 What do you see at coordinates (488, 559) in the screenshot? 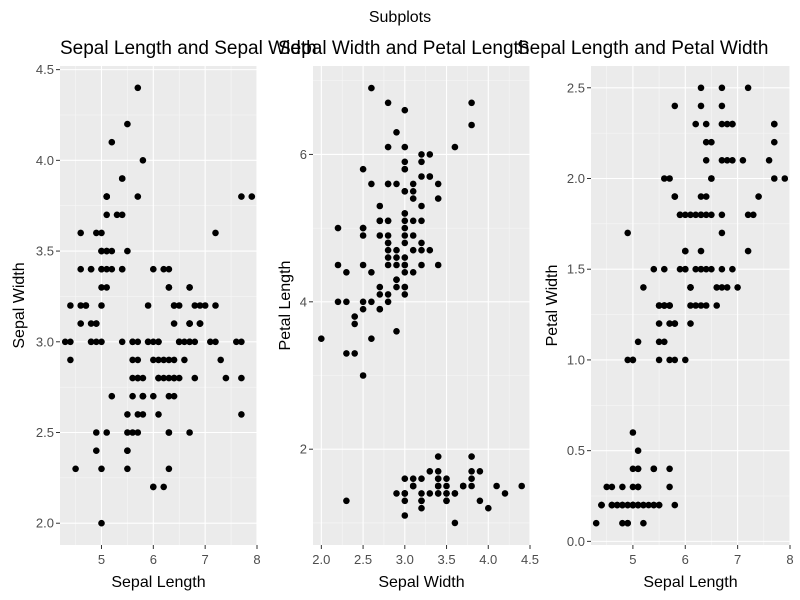
I see `x-tick-label: 4.0` at bounding box center [488, 559].